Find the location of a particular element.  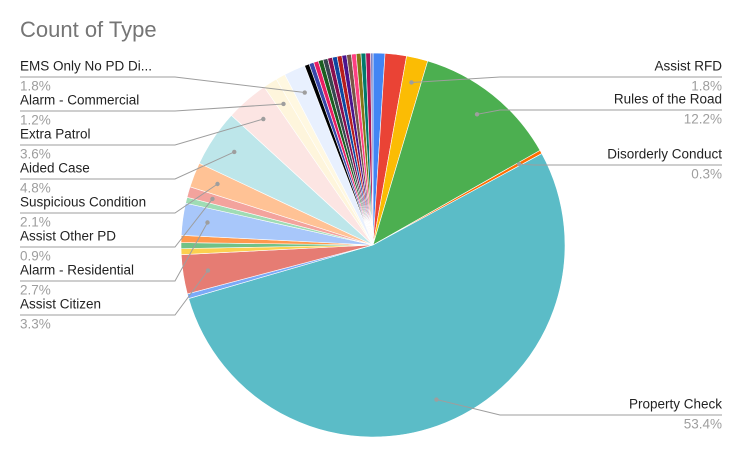

slice-label: Disorderly Conduct is located at coordinates (664, 154).